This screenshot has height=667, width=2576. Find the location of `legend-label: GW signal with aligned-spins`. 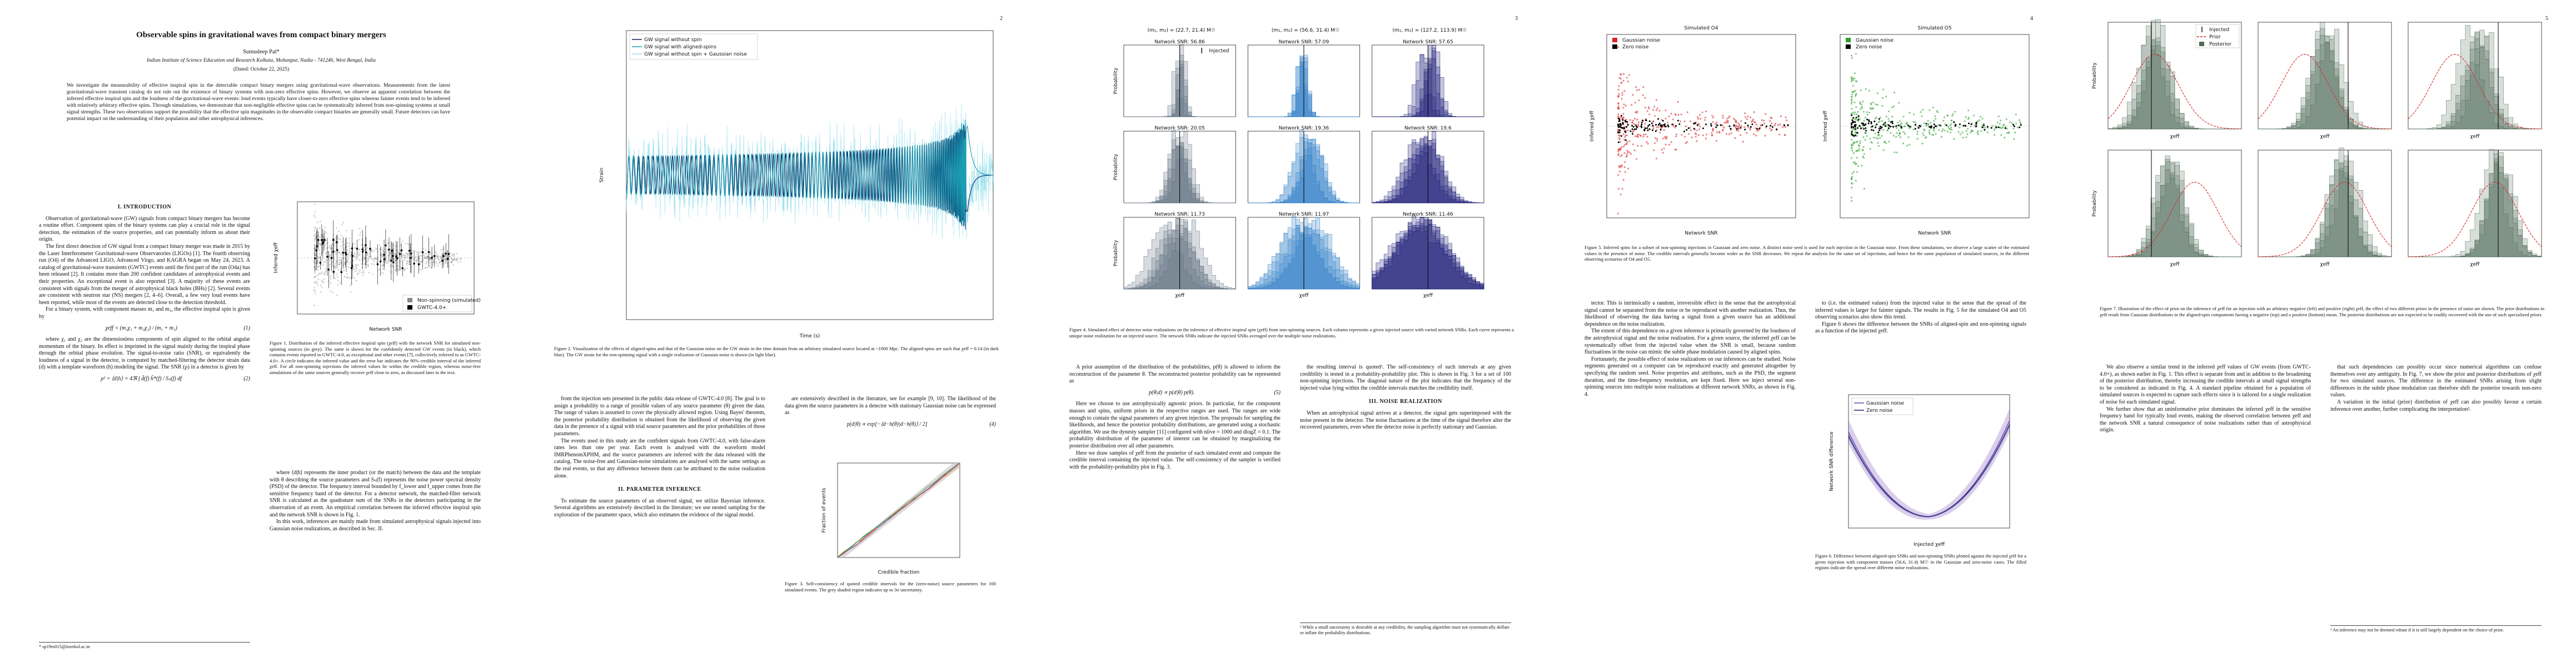

legend-label: GW signal with aligned-spins is located at coordinates (680, 47).